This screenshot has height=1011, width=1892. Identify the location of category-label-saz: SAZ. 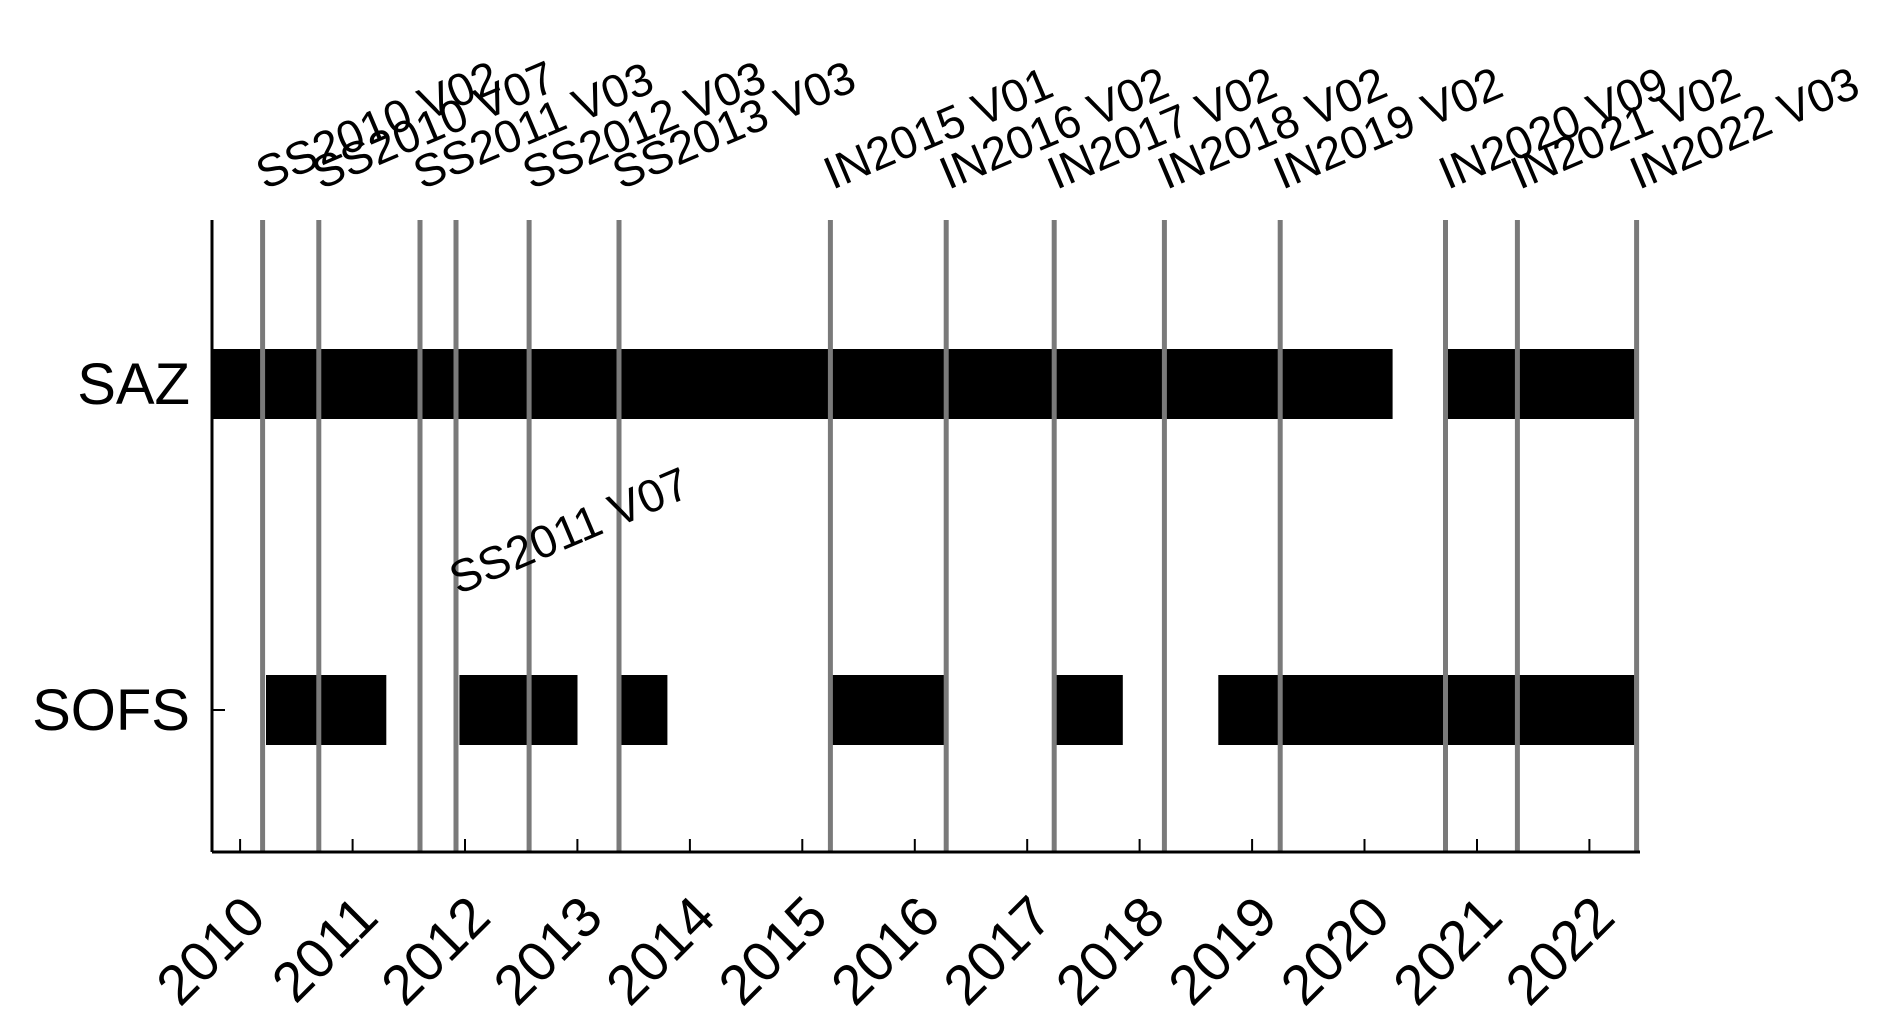
(133, 384).